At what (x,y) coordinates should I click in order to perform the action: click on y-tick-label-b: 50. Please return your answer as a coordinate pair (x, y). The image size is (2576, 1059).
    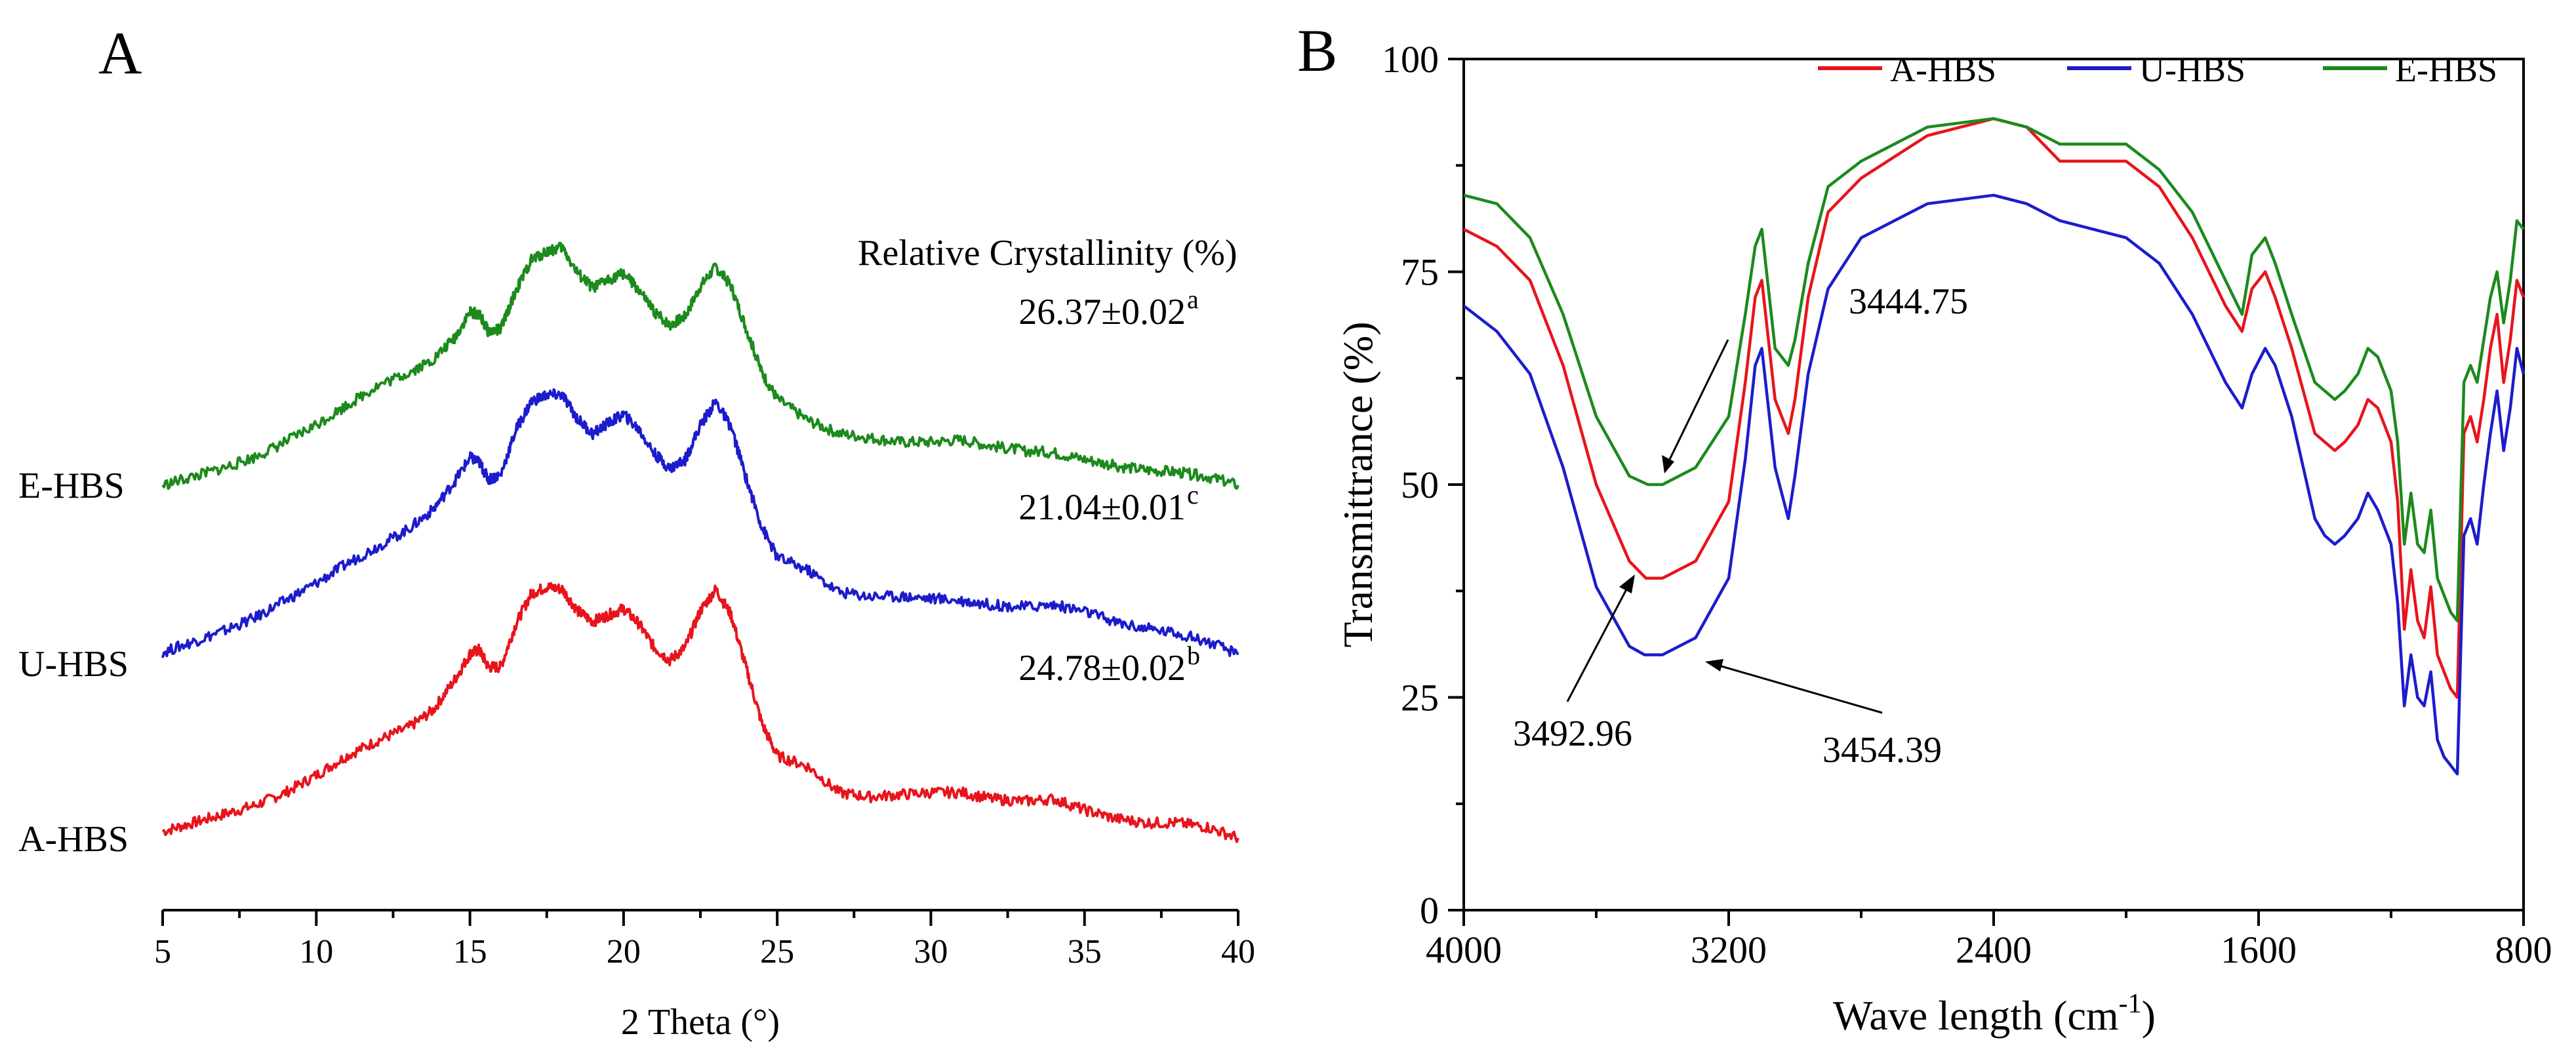
    Looking at the image, I should click on (1420, 485).